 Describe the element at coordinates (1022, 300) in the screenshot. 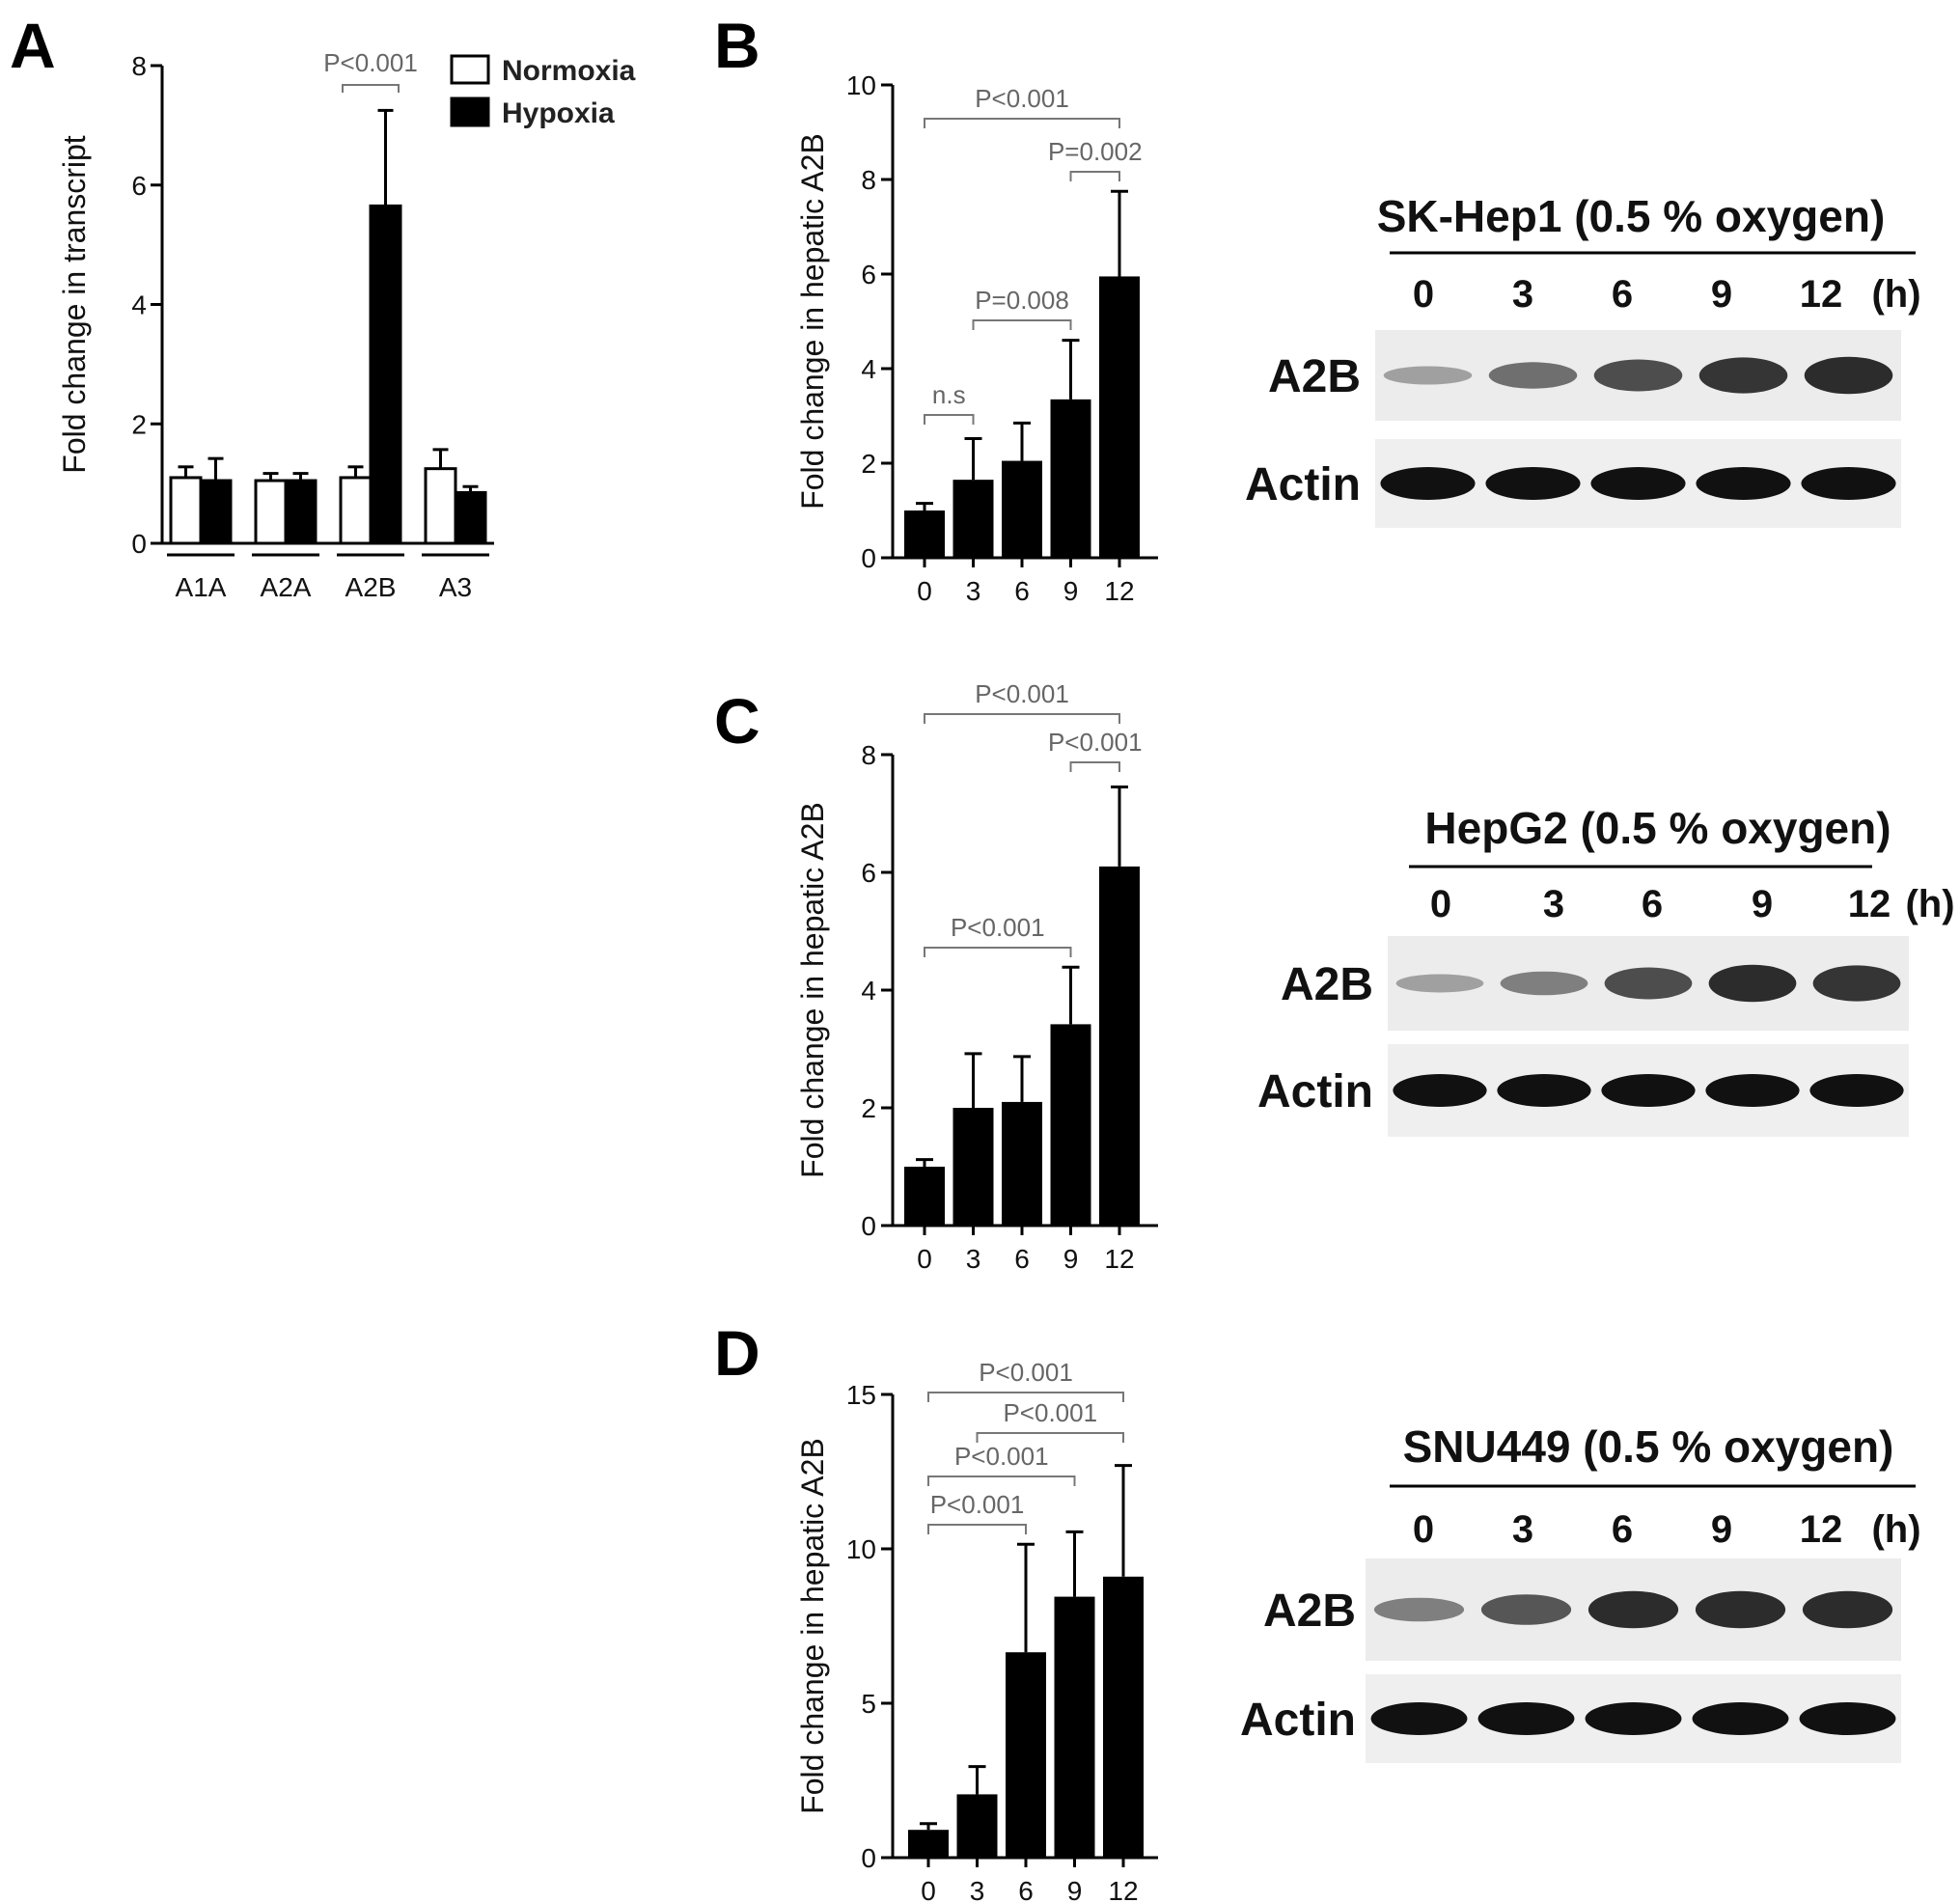

I see `significance-label: P=0.008` at that location.